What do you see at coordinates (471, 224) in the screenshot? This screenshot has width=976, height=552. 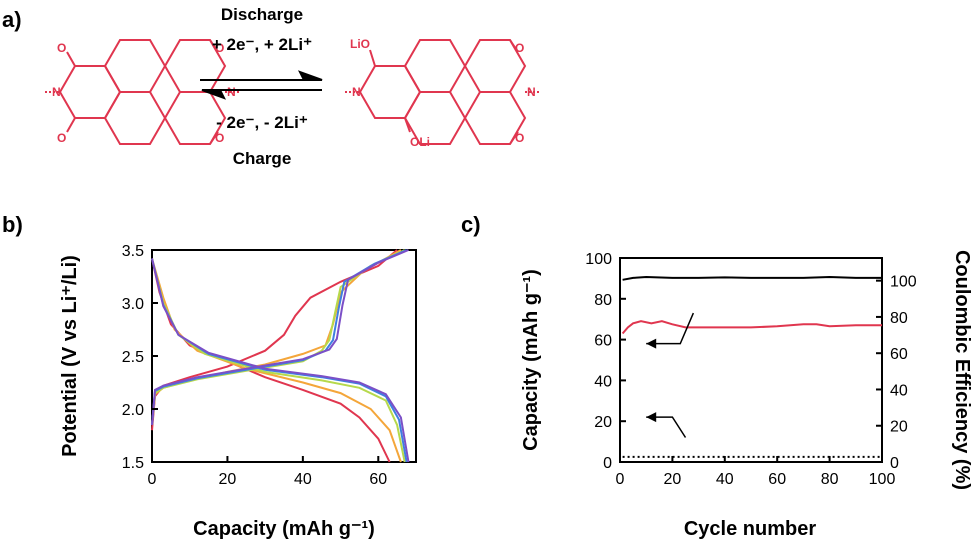 I see `panel-c-label: c)` at bounding box center [471, 224].